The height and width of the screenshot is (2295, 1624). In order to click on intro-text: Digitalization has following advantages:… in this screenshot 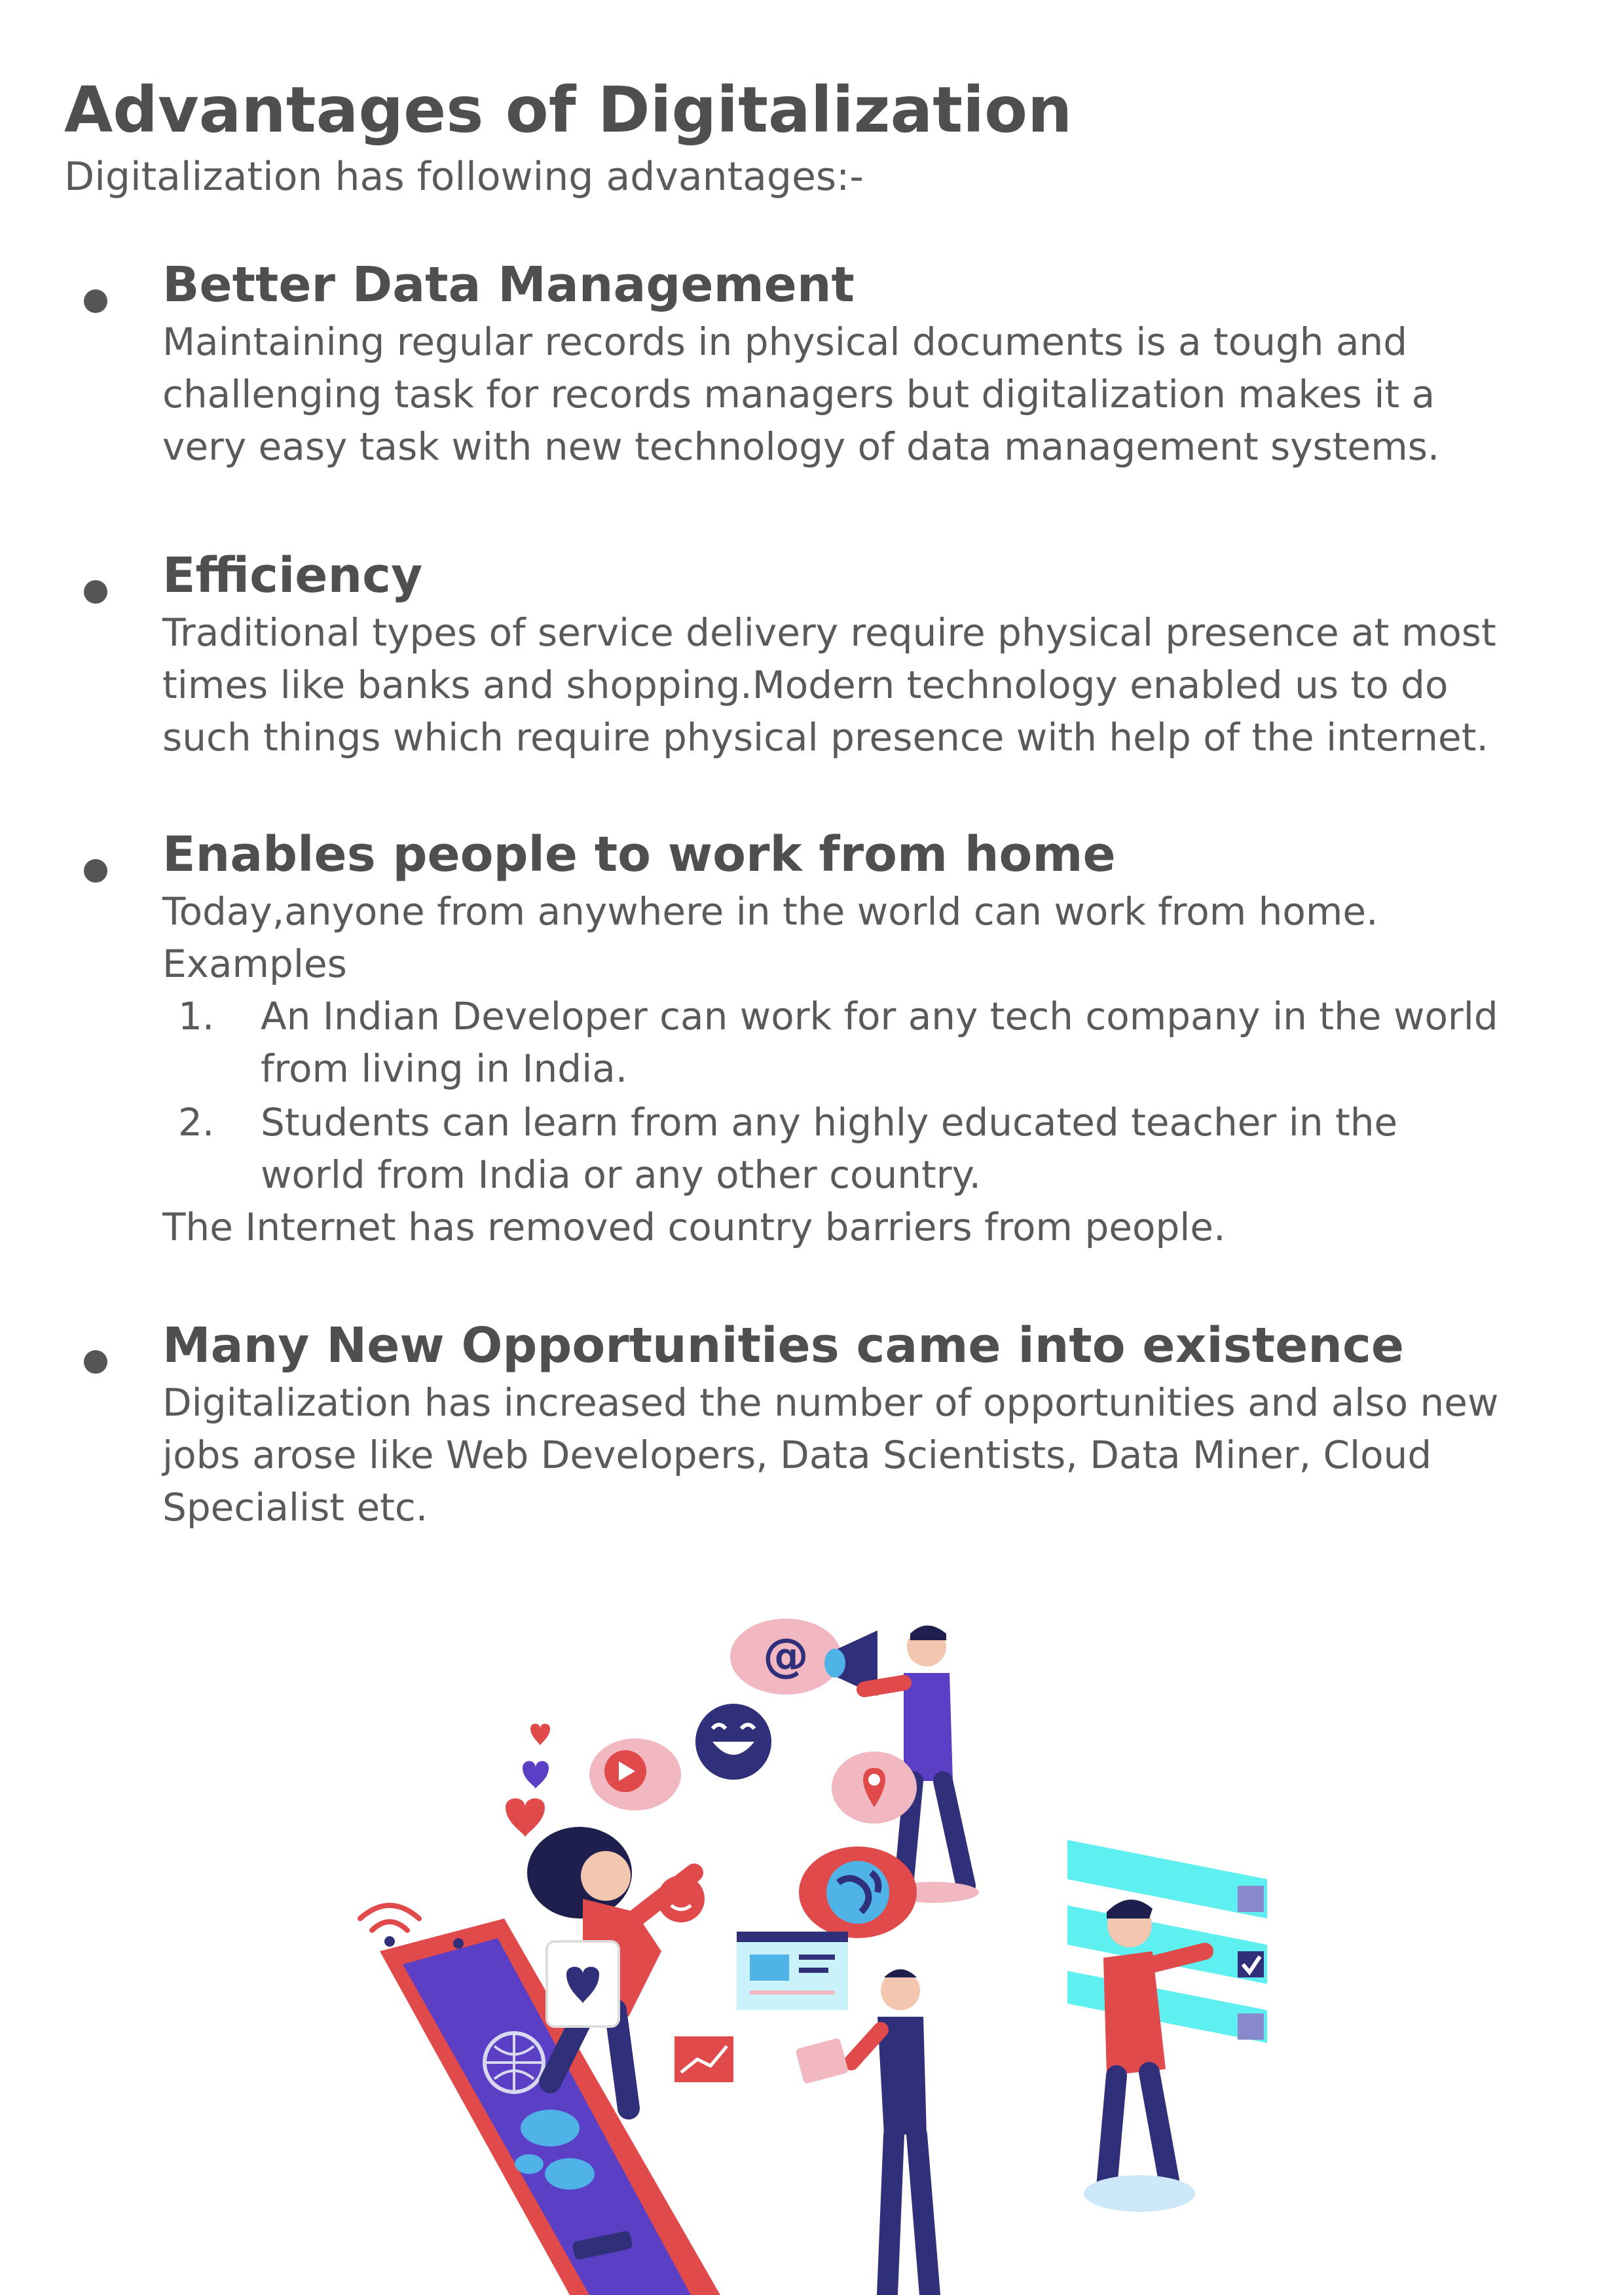, I will do `click(464, 177)`.